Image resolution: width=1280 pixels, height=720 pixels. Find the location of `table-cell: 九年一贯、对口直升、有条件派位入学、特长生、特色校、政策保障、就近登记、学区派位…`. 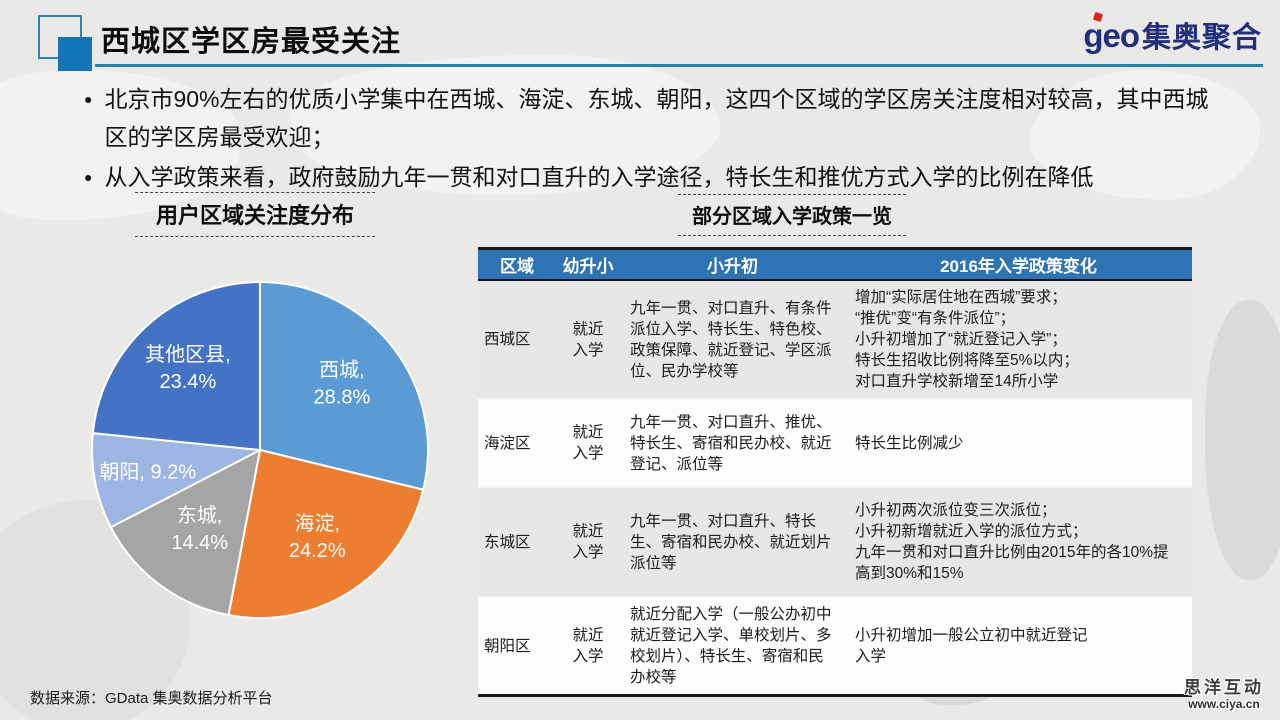

table-cell: 九年一贯、对口直升、有条件派位入学、特长生、特色校、政策保障、就近登记、学区派位… is located at coordinates (731, 339).